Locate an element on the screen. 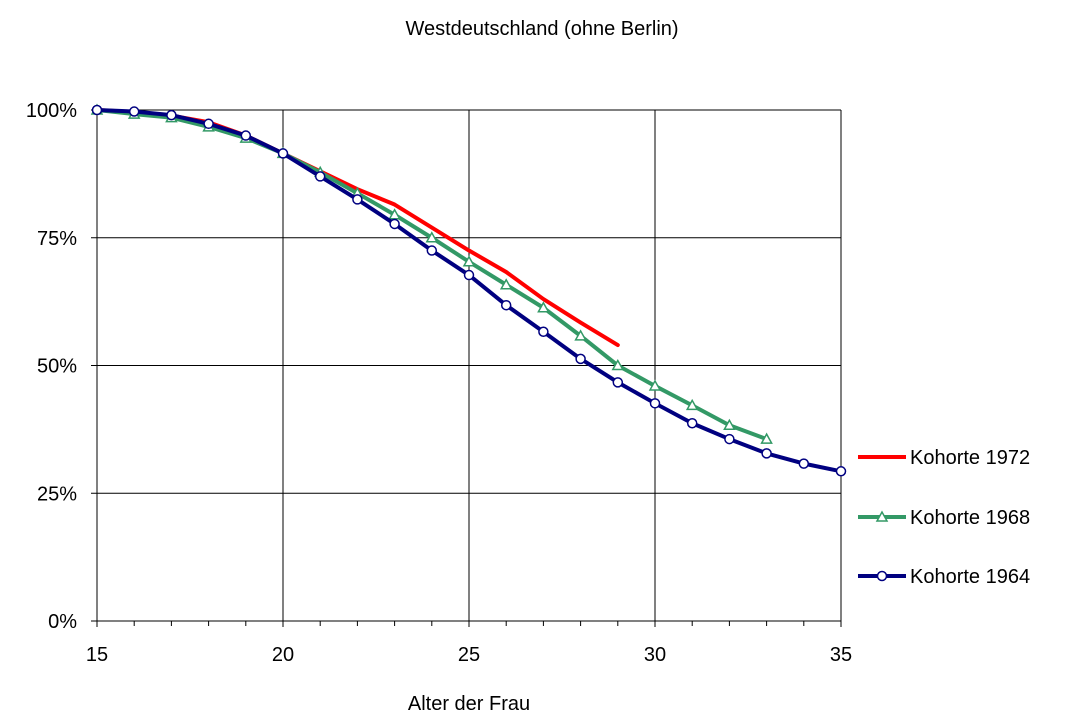 The image size is (1084, 718). x-axis-label: Alter der Frau is located at coordinates (469, 704).